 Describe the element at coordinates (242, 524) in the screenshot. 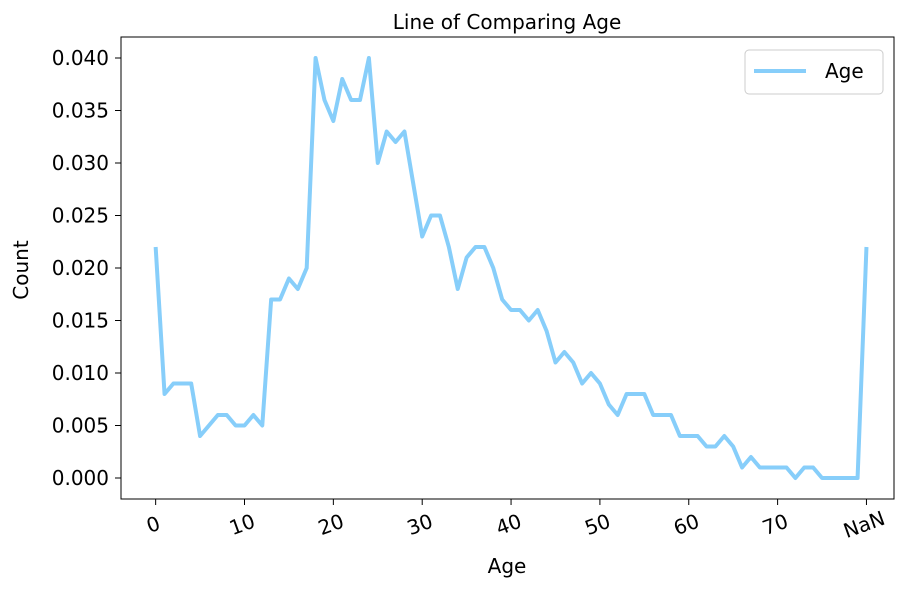

I see `x-tick-label: 10` at that location.